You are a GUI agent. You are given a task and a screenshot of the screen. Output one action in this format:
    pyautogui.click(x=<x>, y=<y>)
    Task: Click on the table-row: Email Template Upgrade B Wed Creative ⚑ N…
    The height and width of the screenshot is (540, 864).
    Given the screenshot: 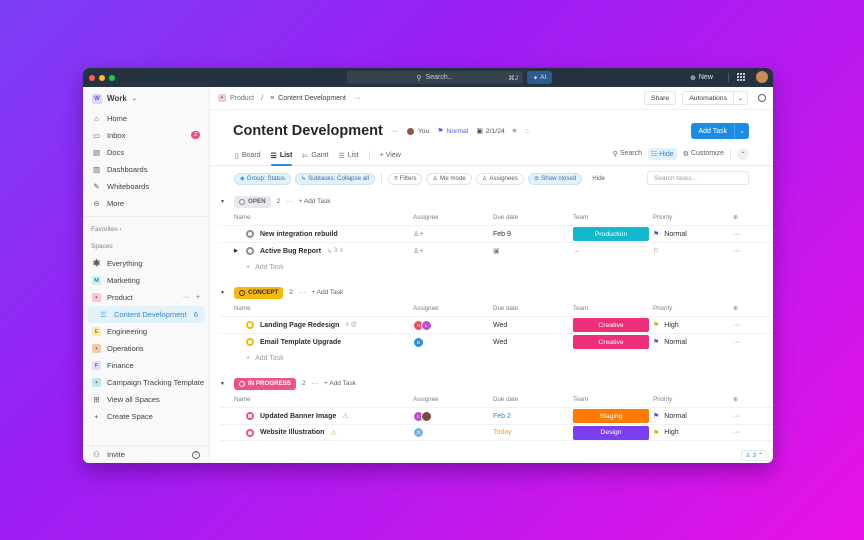 What is the action you would take?
    pyautogui.click(x=496, y=341)
    